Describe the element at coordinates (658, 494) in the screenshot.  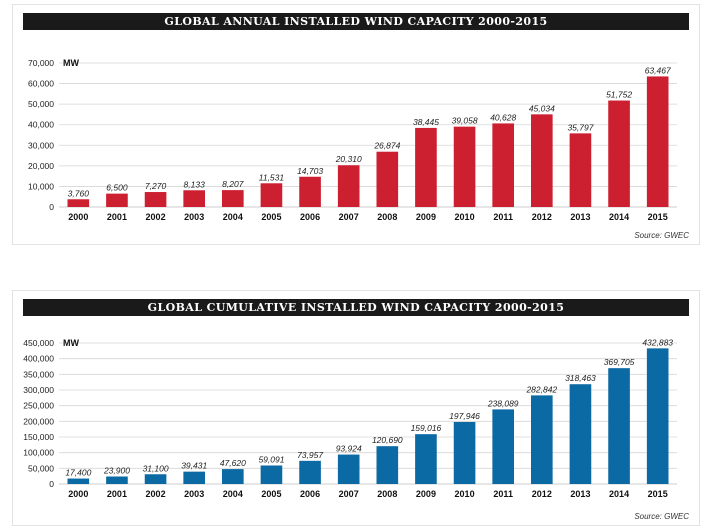
I see `x-tick-label: 2015` at that location.